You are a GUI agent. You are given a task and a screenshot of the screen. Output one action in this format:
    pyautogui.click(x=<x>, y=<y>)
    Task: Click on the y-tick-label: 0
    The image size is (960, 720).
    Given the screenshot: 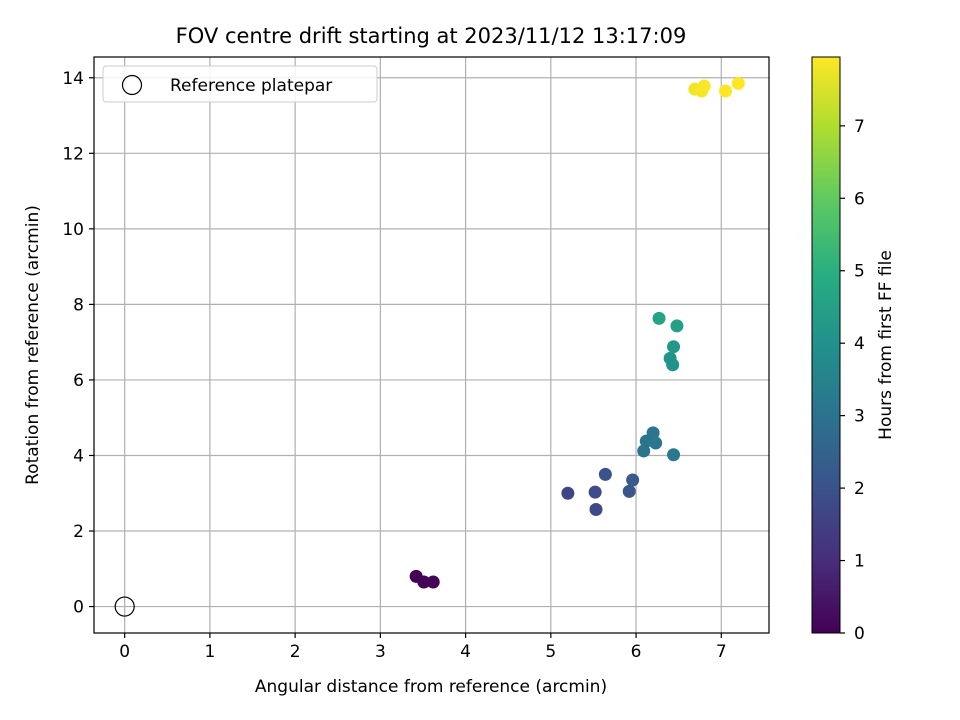 What is the action you would take?
    pyautogui.click(x=78, y=608)
    